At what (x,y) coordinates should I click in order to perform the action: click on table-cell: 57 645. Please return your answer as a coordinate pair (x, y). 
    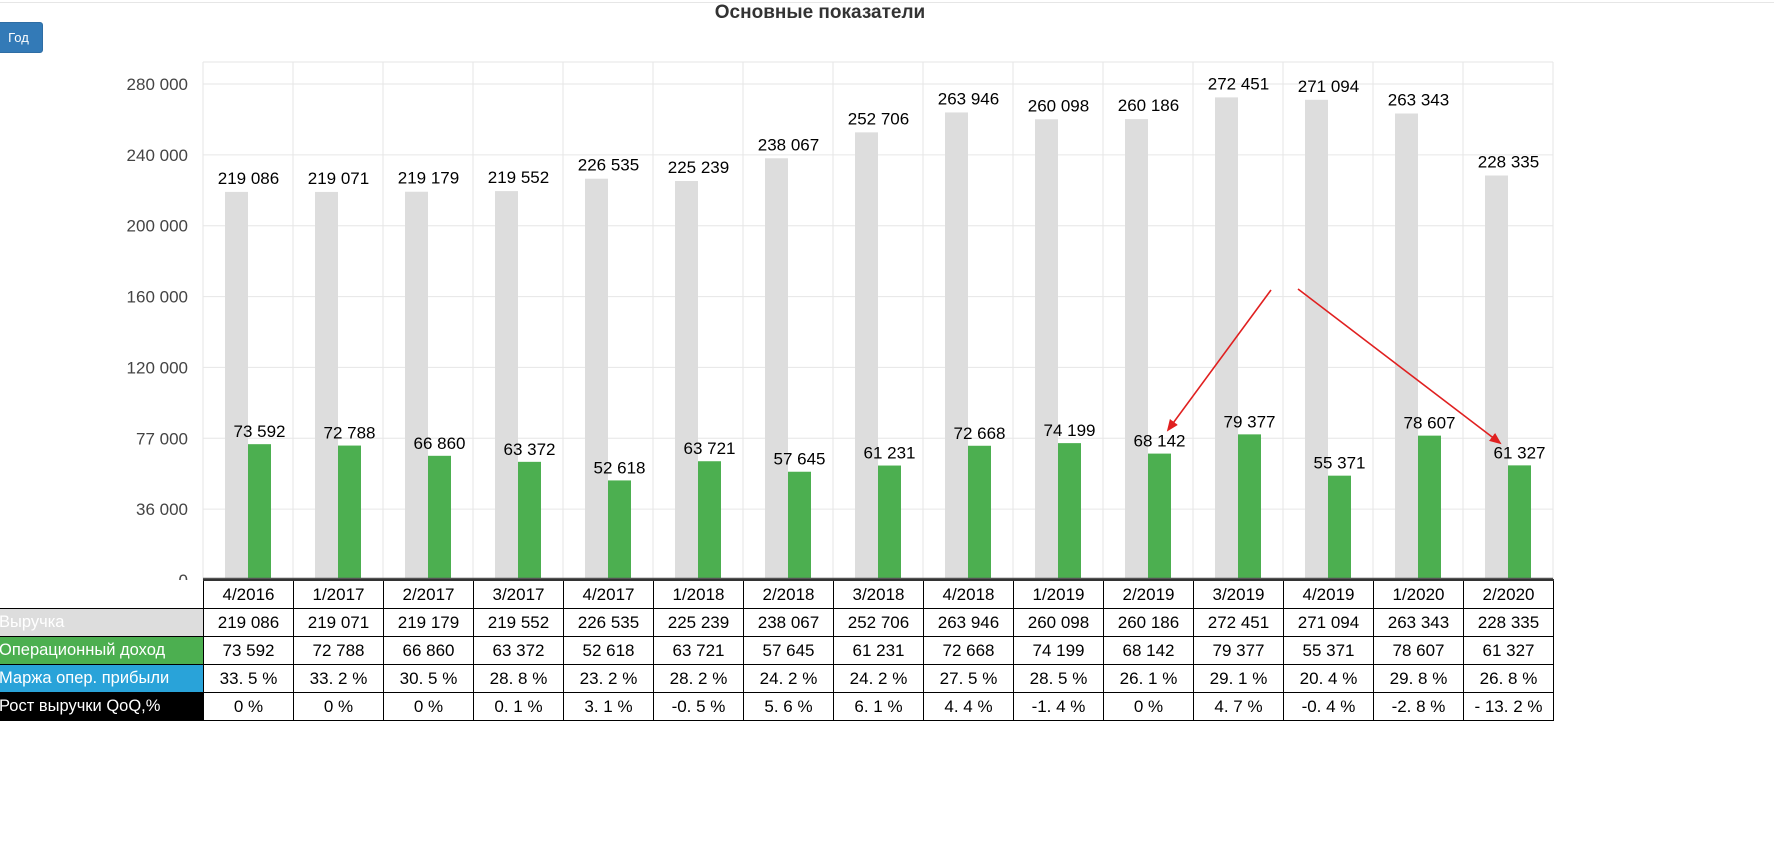
    Looking at the image, I should click on (788, 650).